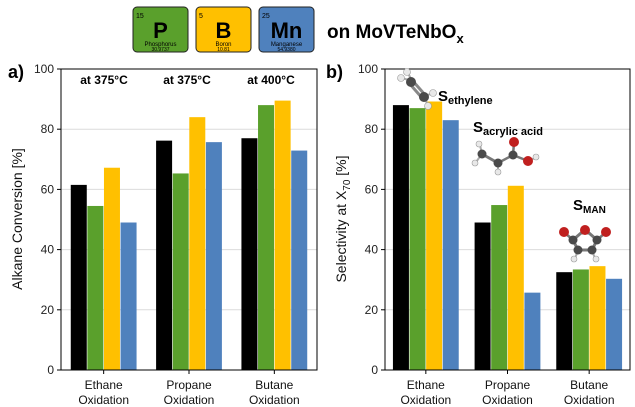  I want to click on atomic-number: 5, so click(201, 16).